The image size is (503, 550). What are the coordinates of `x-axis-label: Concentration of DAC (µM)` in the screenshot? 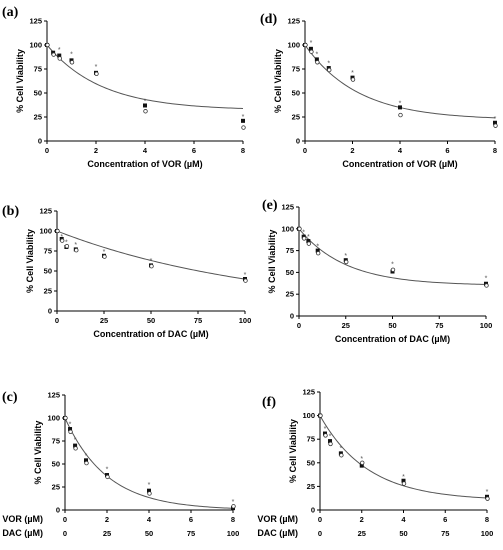 It's located at (150, 334).